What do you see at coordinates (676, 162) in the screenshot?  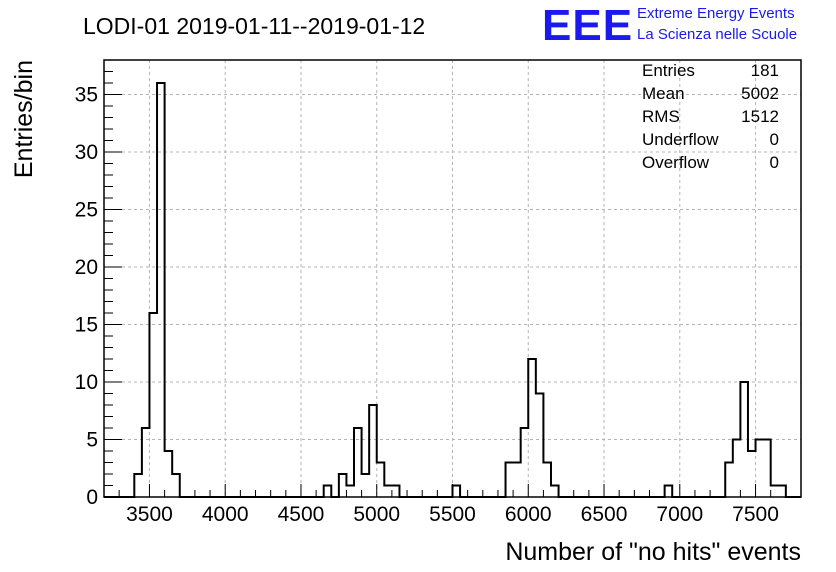 I see `stats-label: Overflow` at bounding box center [676, 162].